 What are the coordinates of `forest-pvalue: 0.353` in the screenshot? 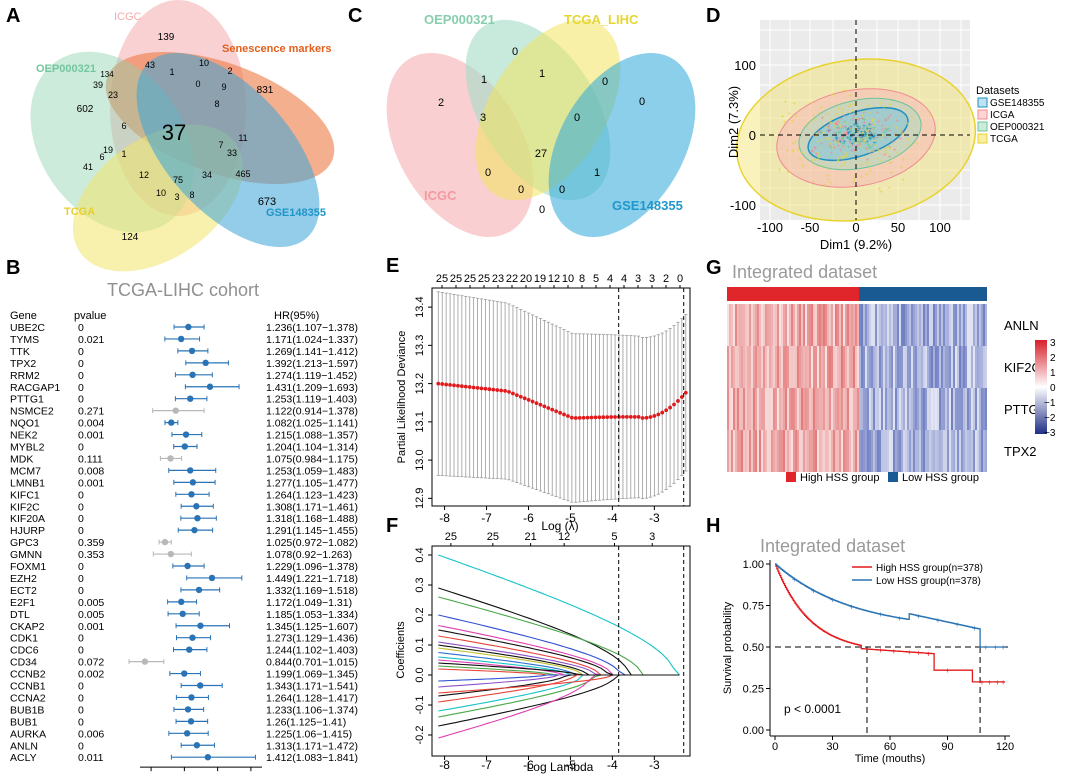 It's located at (91, 555).